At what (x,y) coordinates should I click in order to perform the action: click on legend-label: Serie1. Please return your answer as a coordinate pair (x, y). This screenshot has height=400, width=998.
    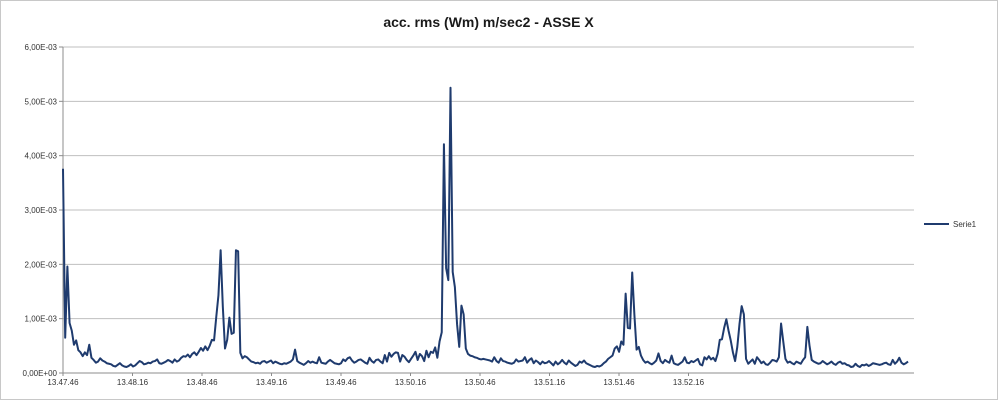
    Looking at the image, I should click on (965, 224).